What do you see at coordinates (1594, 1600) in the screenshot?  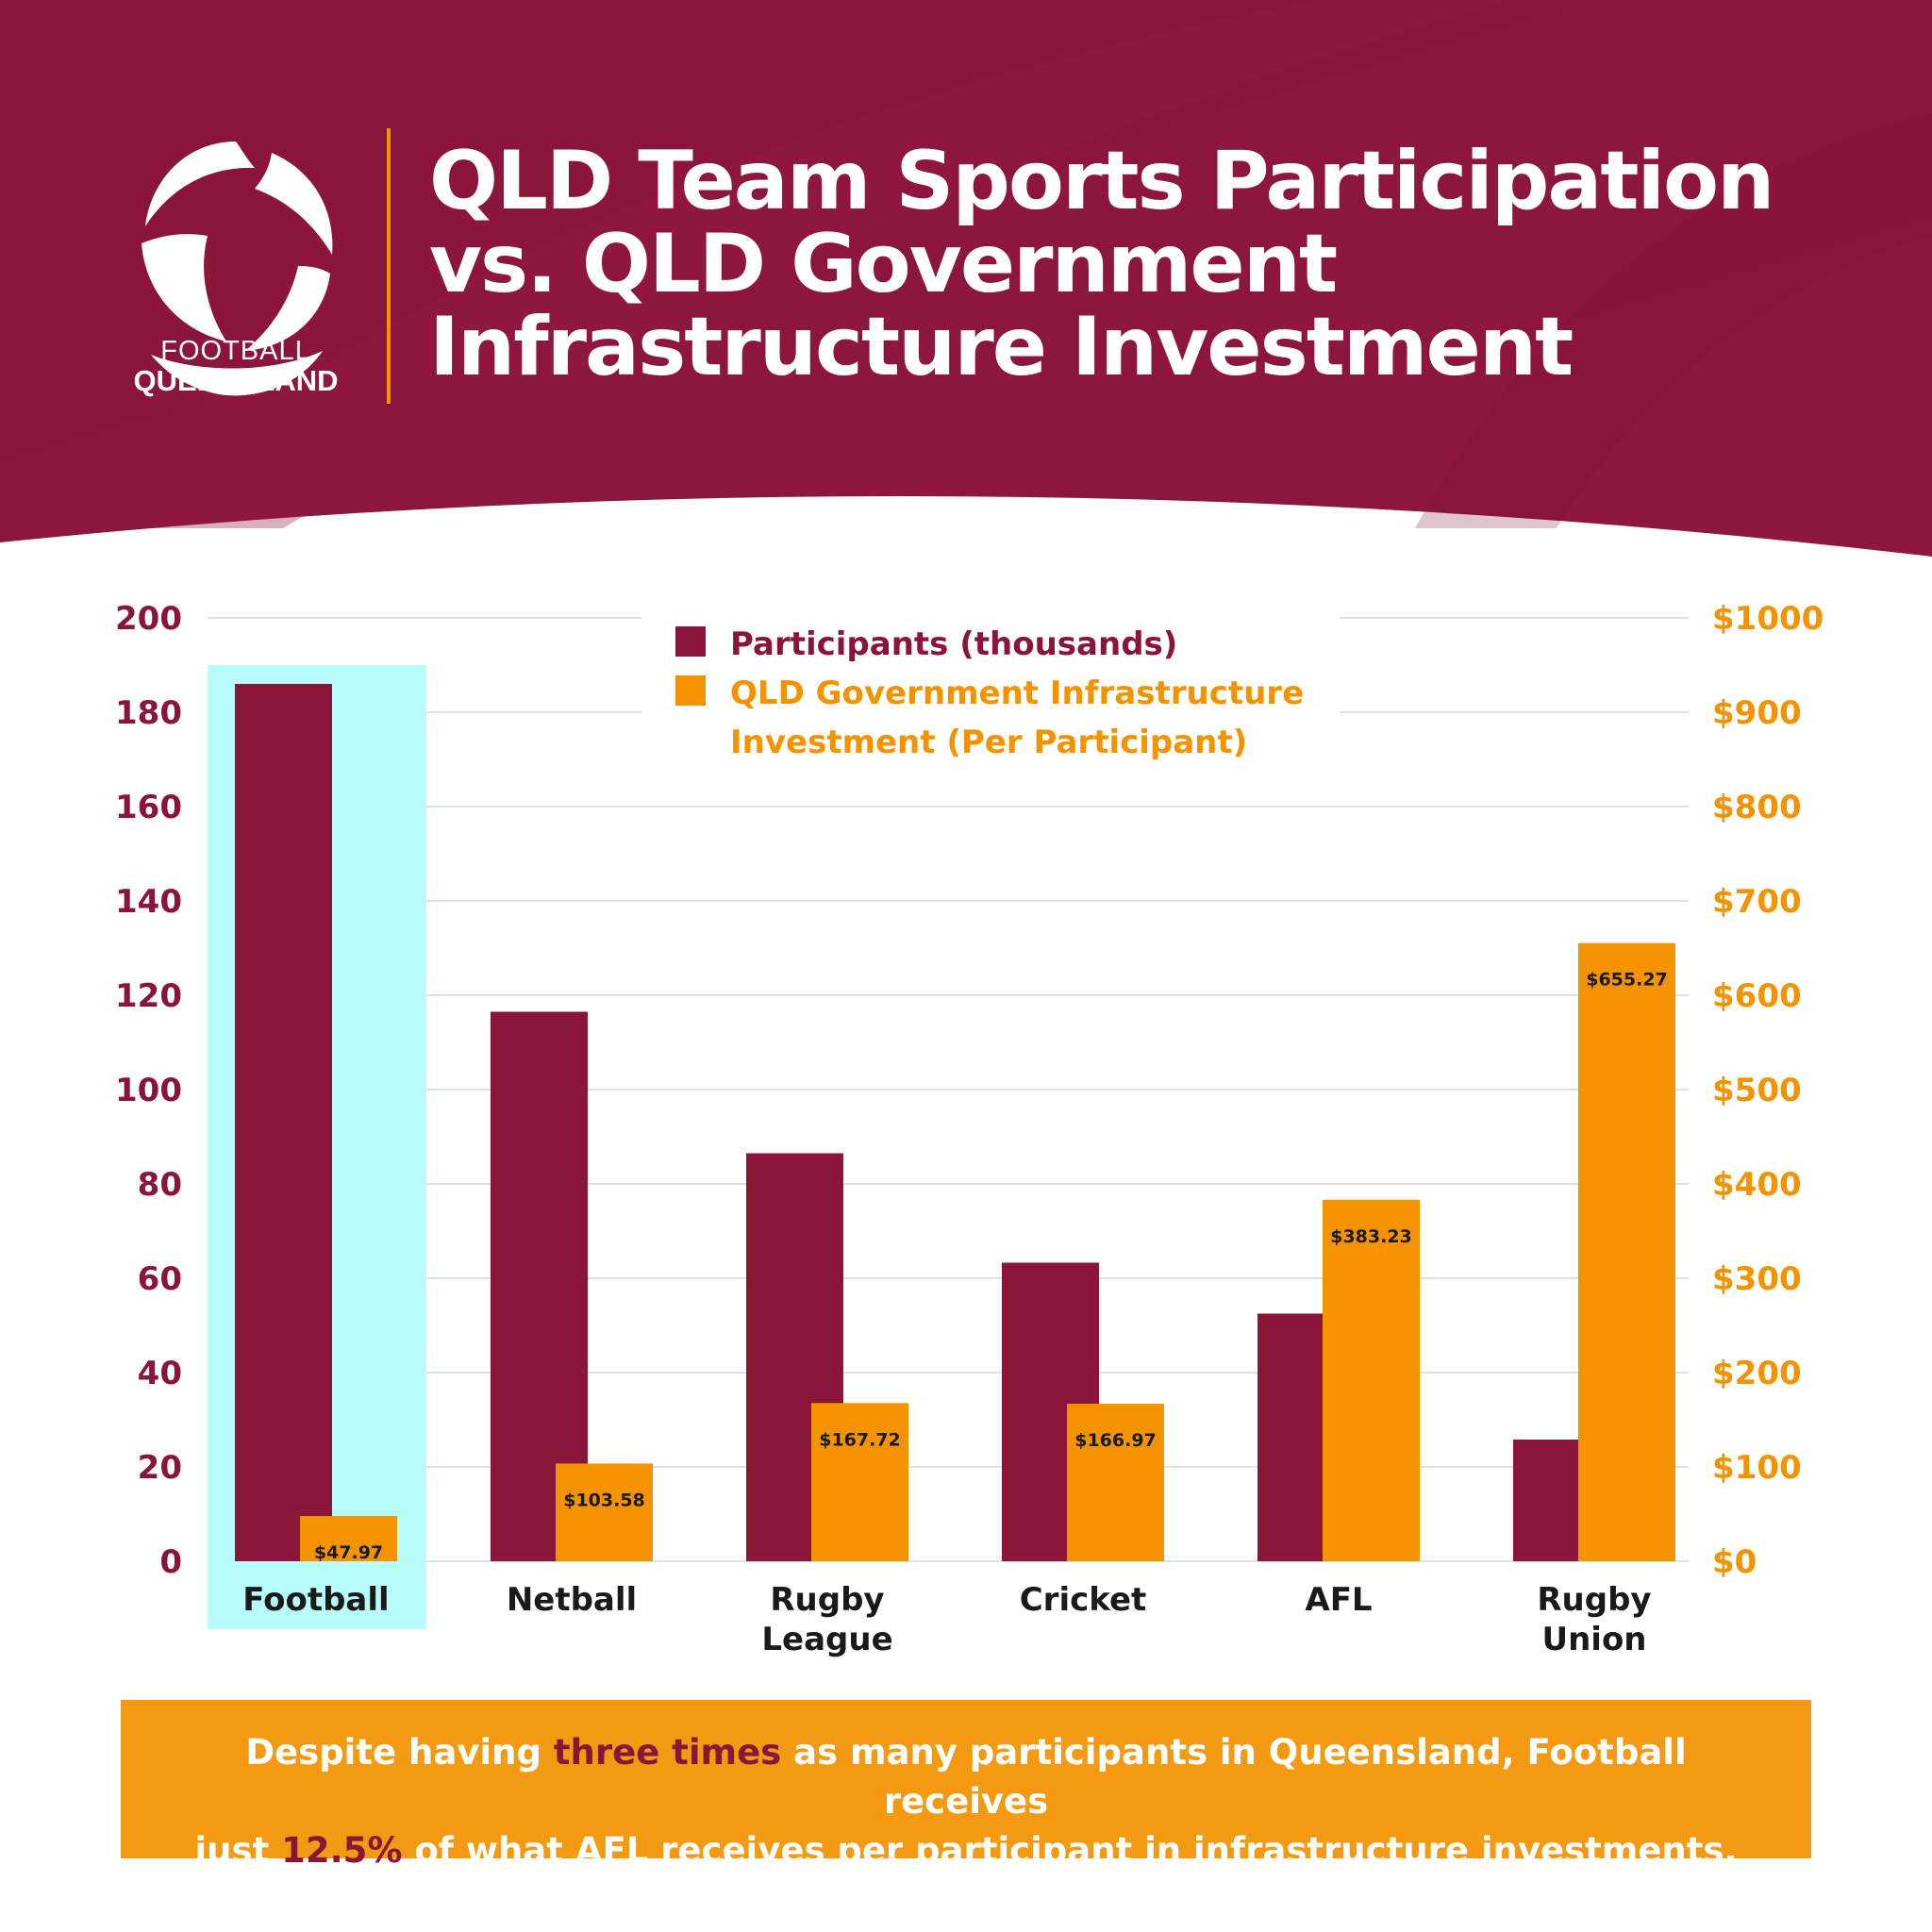 I see `category-label-rugby-union: Rugby` at bounding box center [1594, 1600].